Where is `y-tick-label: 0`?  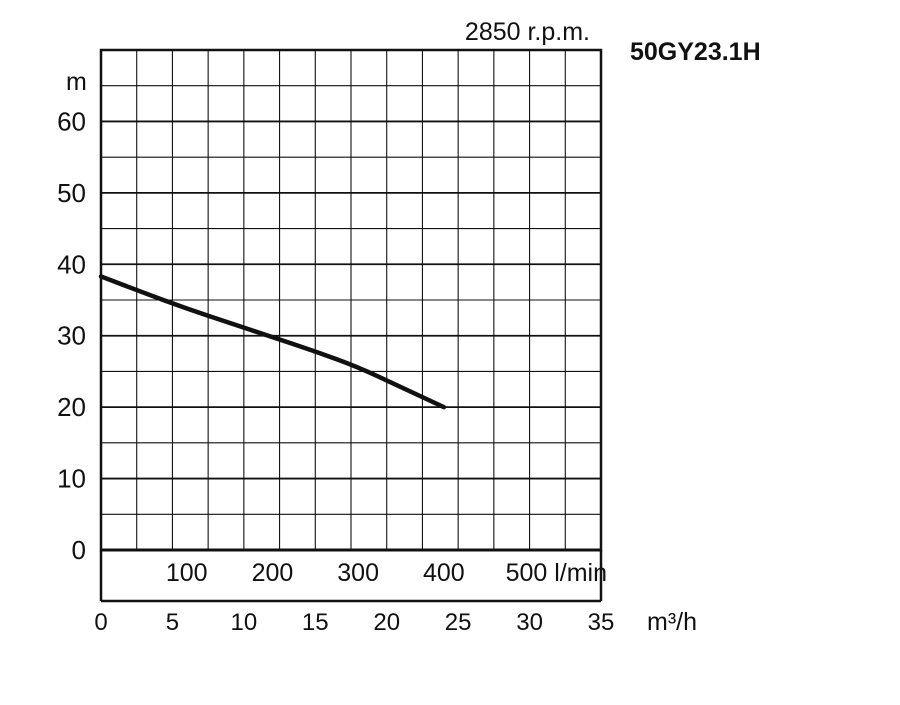 y-tick-label: 0 is located at coordinates (79, 550).